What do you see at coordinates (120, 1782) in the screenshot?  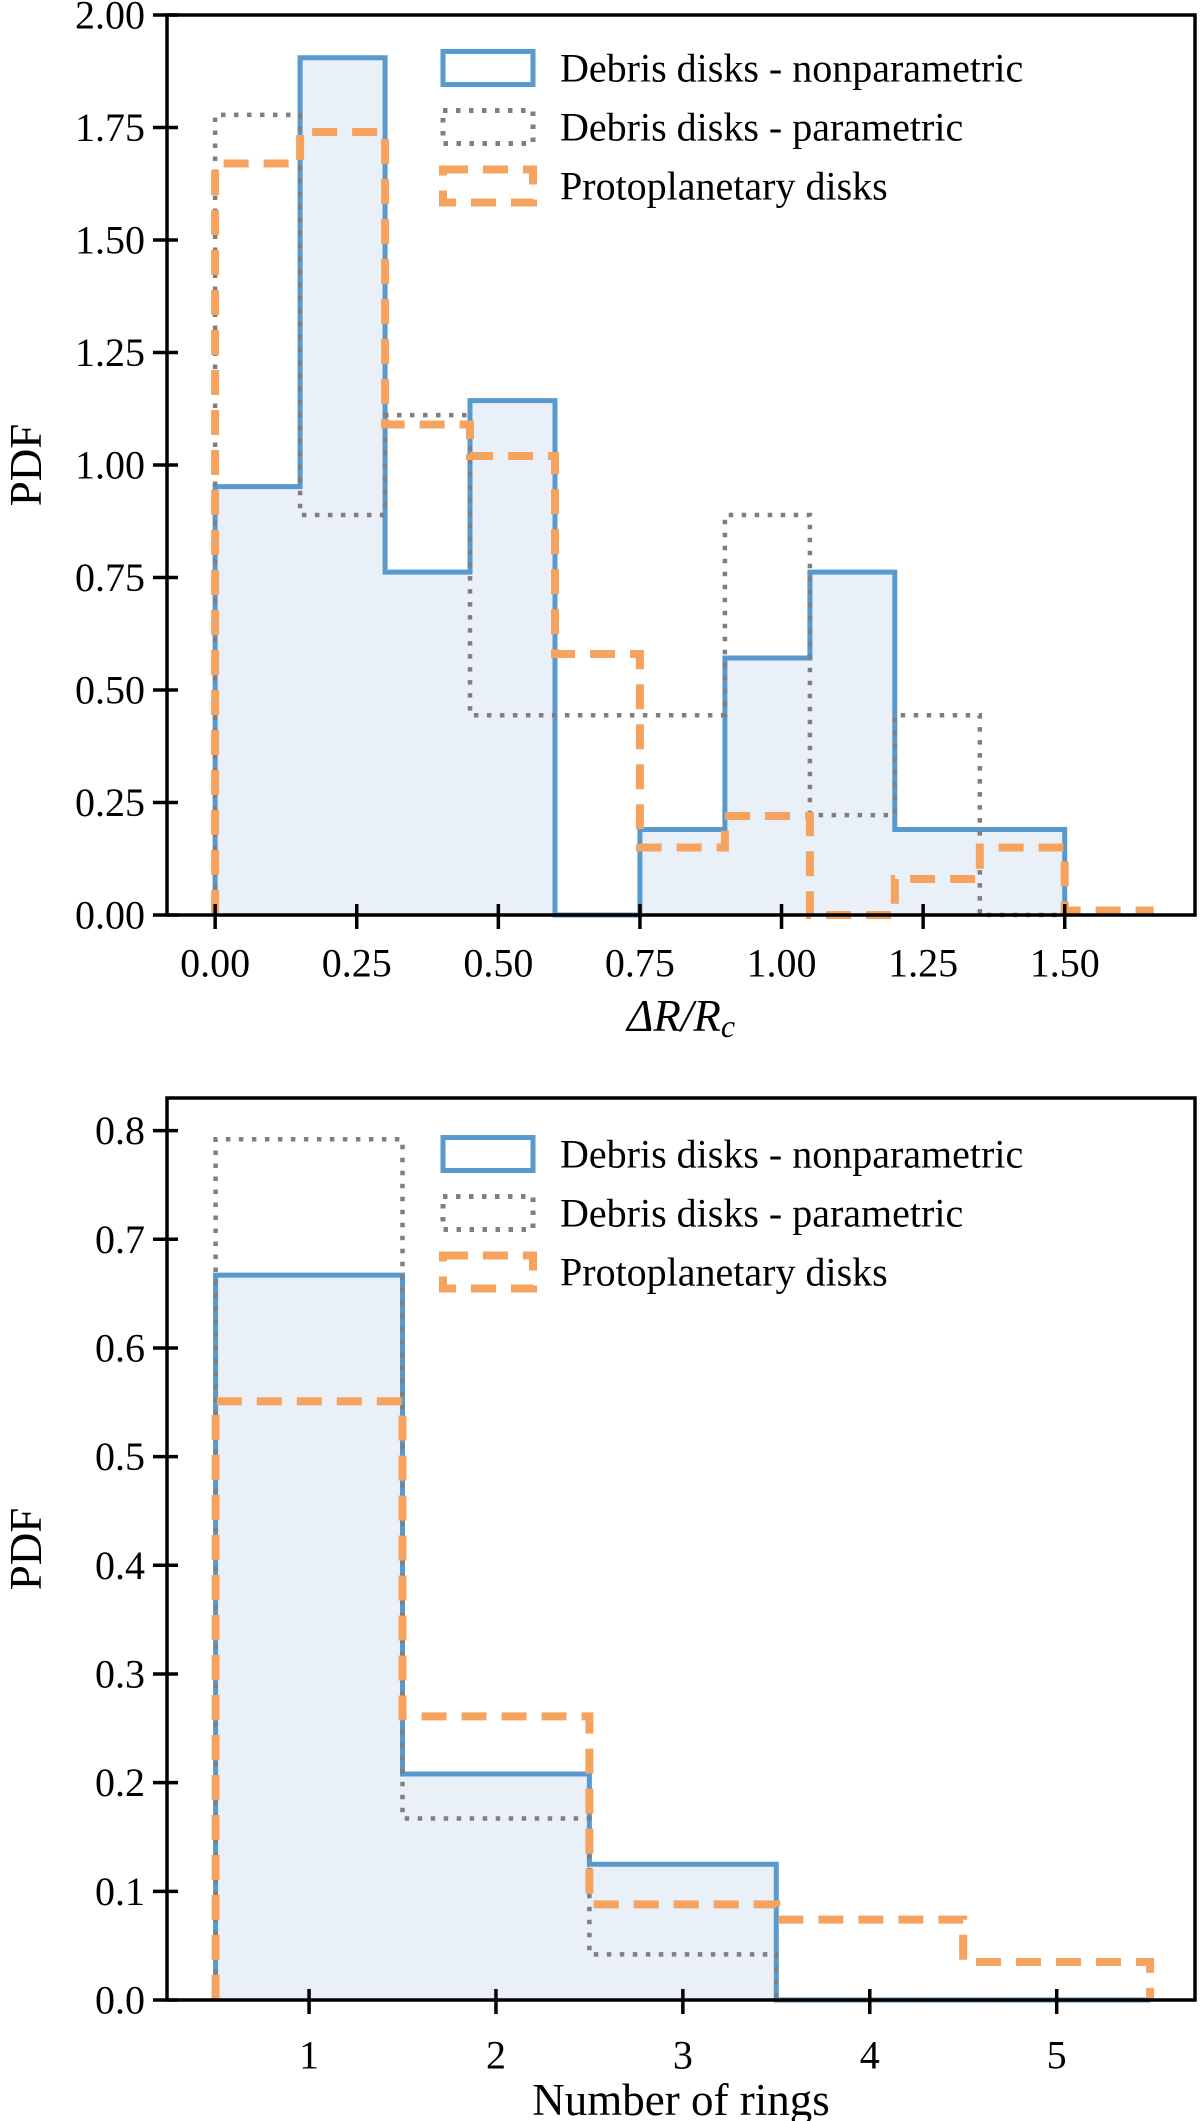 I see `y-tick-label: 0.2` at bounding box center [120, 1782].